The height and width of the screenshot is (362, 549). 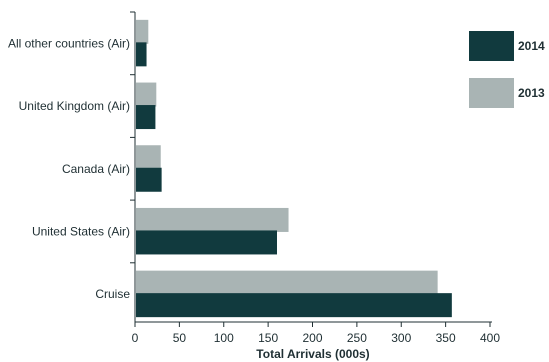 What do you see at coordinates (491, 46) in the screenshot?
I see `legend-swatch-2014` at bounding box center [491, 46].